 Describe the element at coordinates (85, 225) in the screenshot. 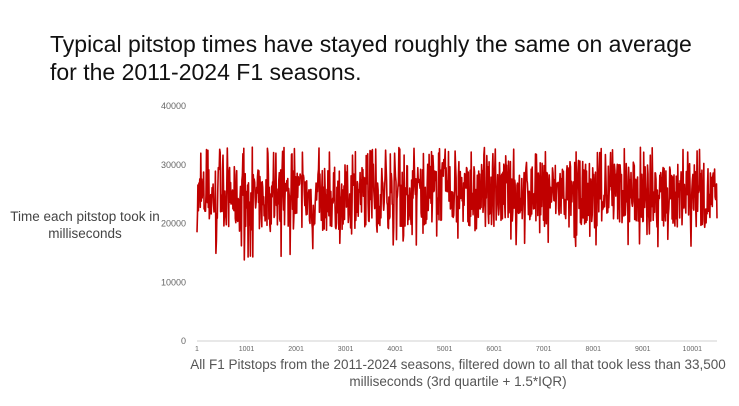

I see `y-axis-label: Time each pitstop took in milliseconds` at that location.